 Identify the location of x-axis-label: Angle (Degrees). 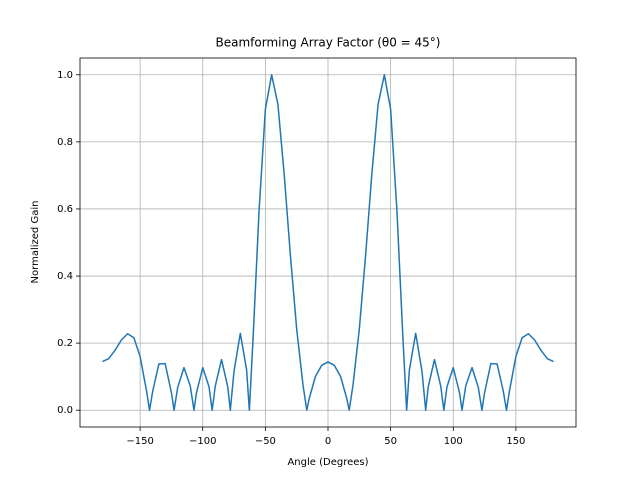
(327, 462).